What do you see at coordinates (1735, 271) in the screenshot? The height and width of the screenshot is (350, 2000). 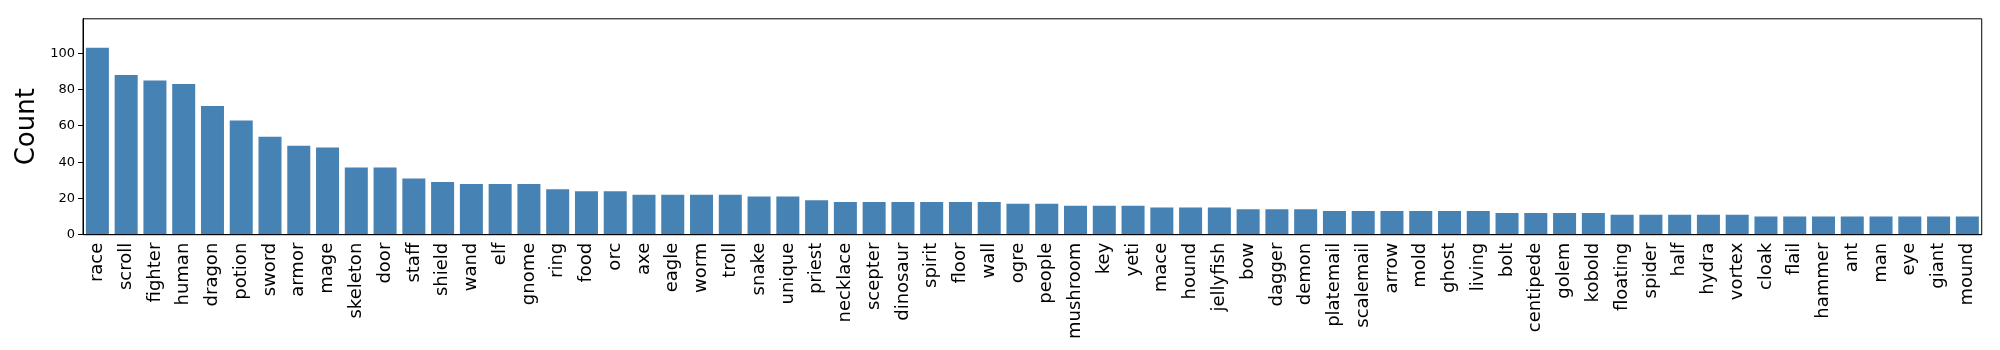 I see `x-tick-label: vortex` at bounding box center [1735, 271].